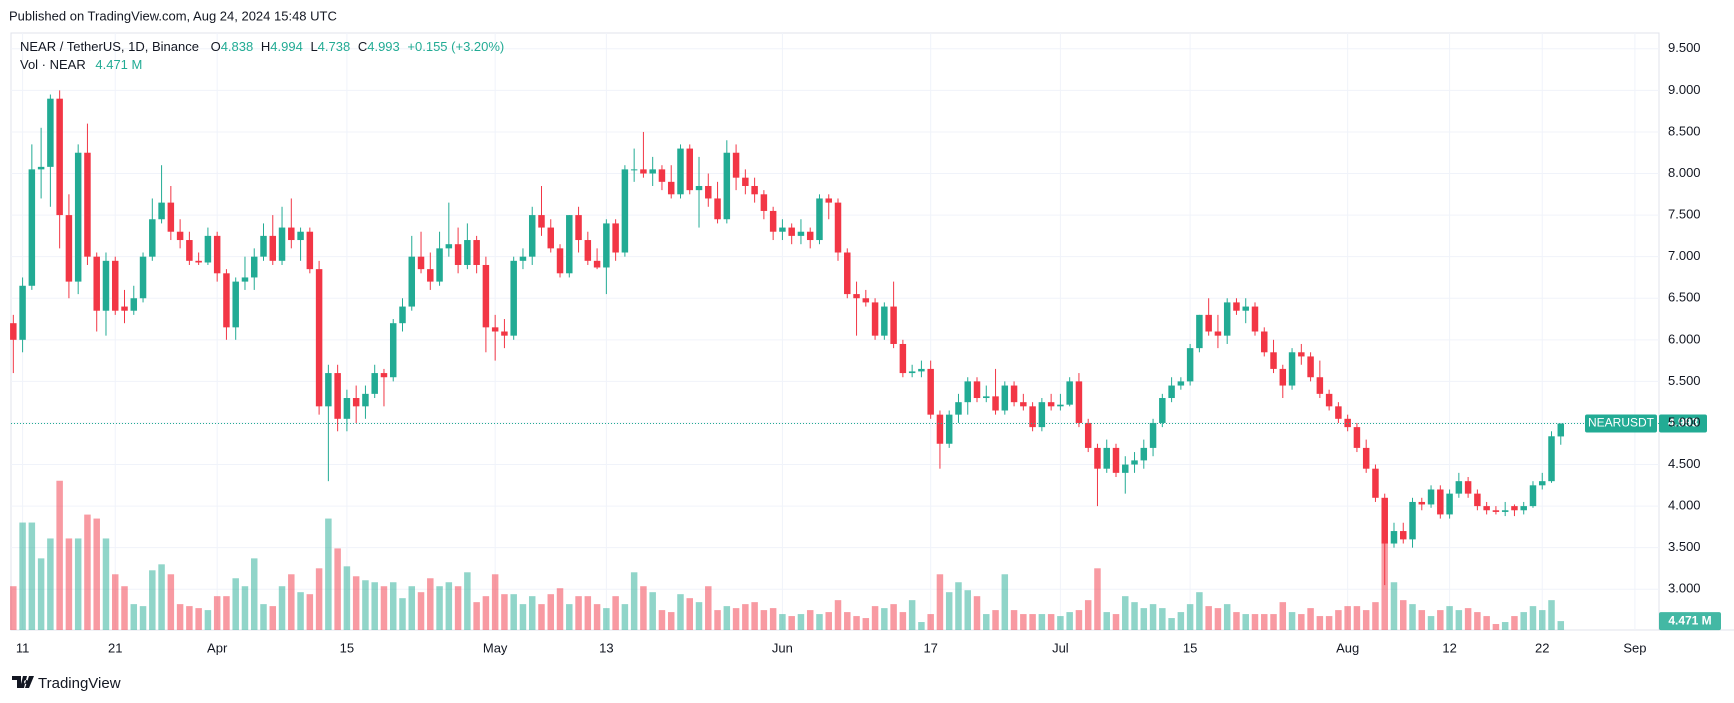 The width and height of the screenshot is (1734, 703). Describe the element at coordinates (362, 46) in the screenshot. I see `close-letter: C` at that location.